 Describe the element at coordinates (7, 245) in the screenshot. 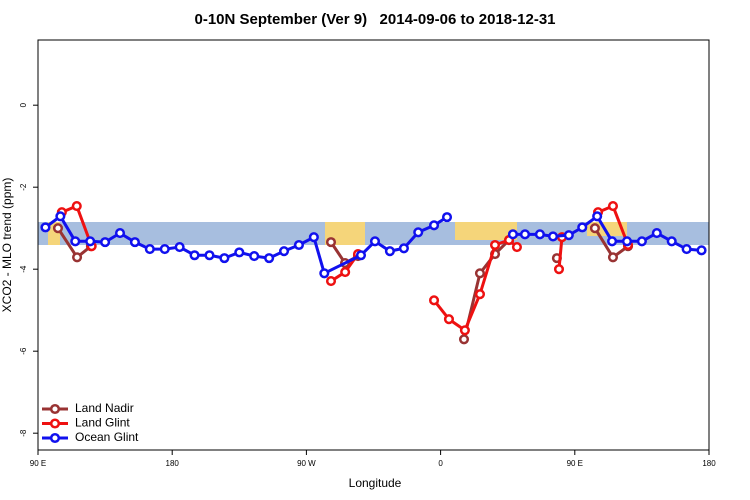

I see `y-axis-label: XCO2 - MLO trend (ppm)` at that location.